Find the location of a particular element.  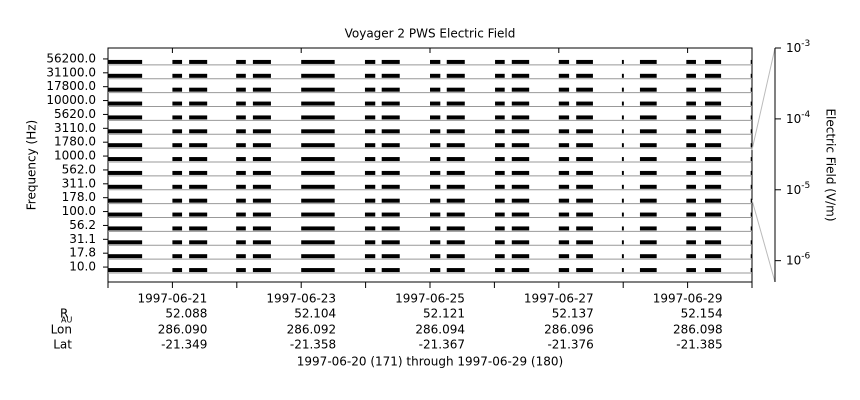

y-tick-label: 56.2 is located at coordinates (82, 225).